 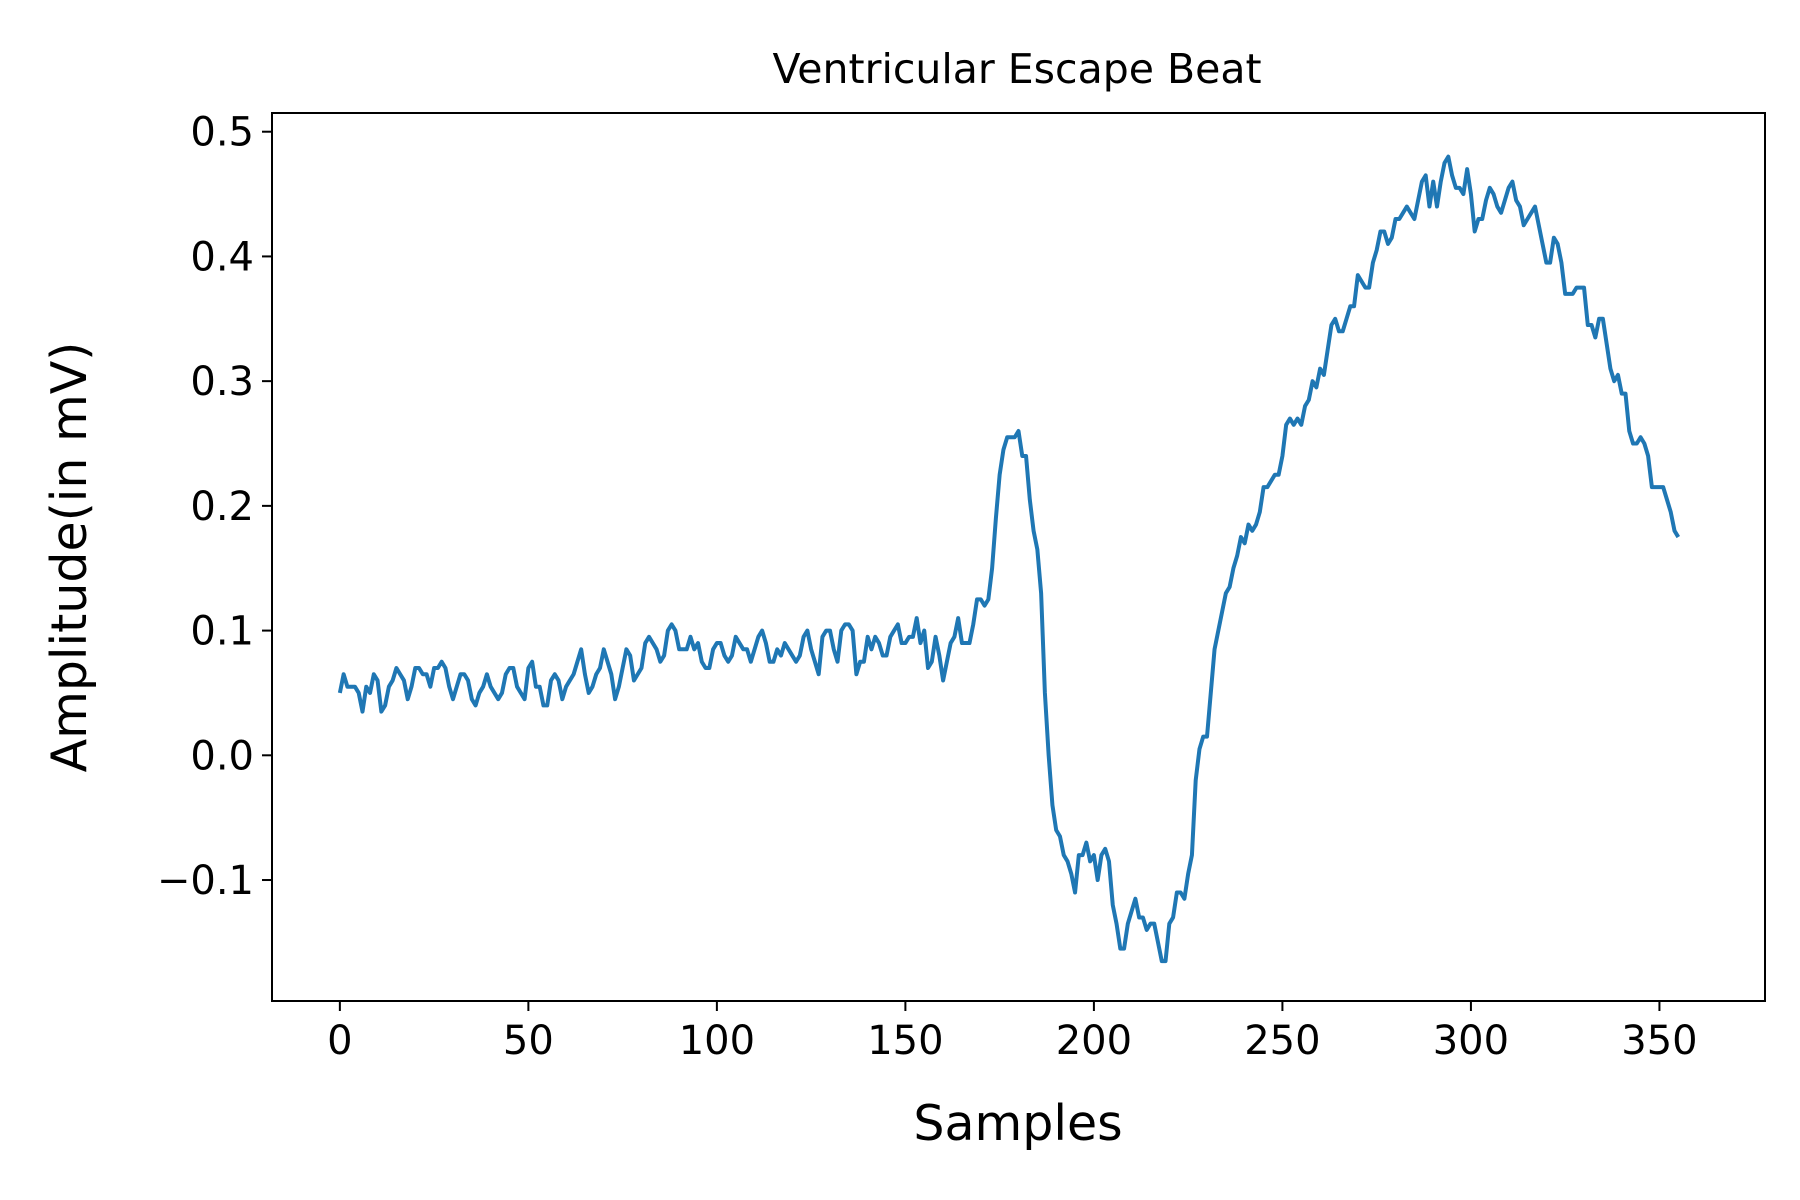 I want to click on y-axis-ticks: −0.1 0.0 0.1 0.2 0.3 0.4 0.5, so click(x=214, y=507).